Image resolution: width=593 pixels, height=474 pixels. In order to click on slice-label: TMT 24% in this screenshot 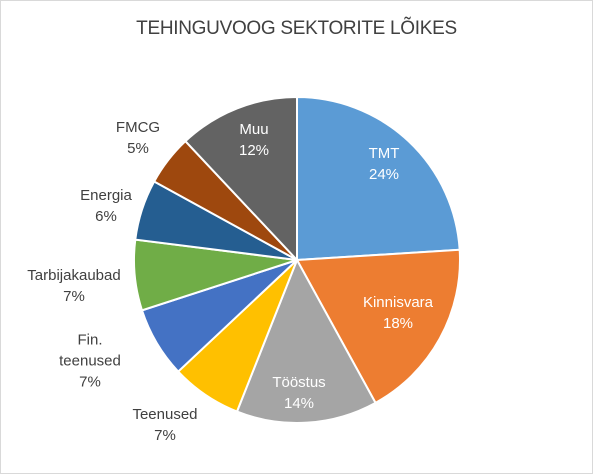, I will do `click(384, 164)`.